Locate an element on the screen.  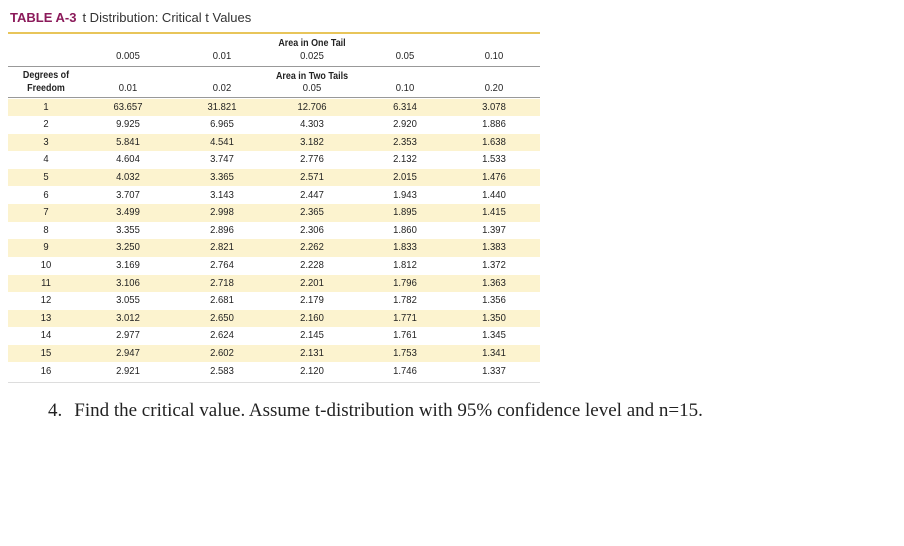
df-value: 9 is located at coordinates (46, 247).